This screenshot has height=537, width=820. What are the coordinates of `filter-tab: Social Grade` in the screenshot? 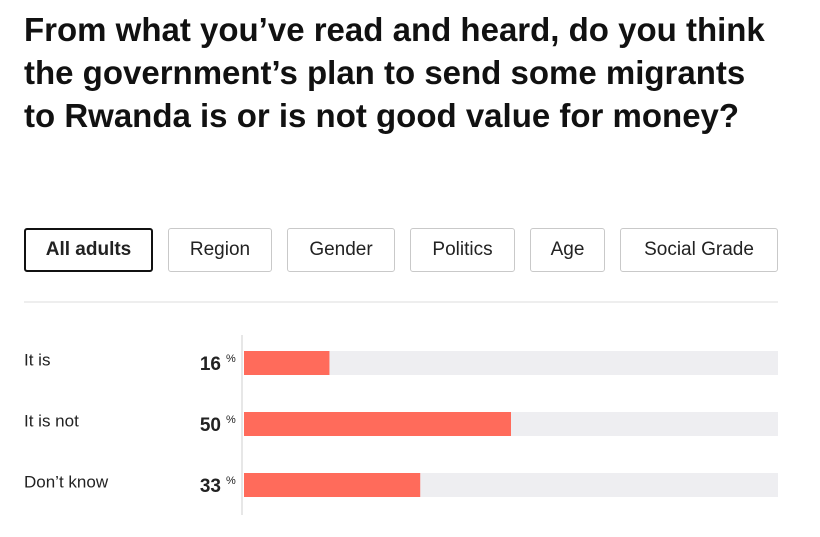 It's located at (699, 250).